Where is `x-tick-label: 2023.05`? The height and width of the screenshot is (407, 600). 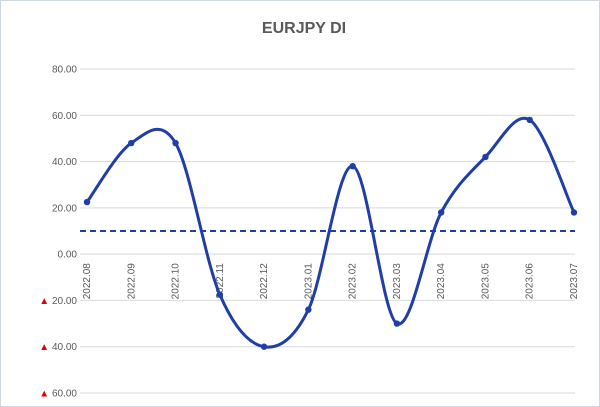 x-tick-label: 2023.05 is located at coordinates (485, 281).